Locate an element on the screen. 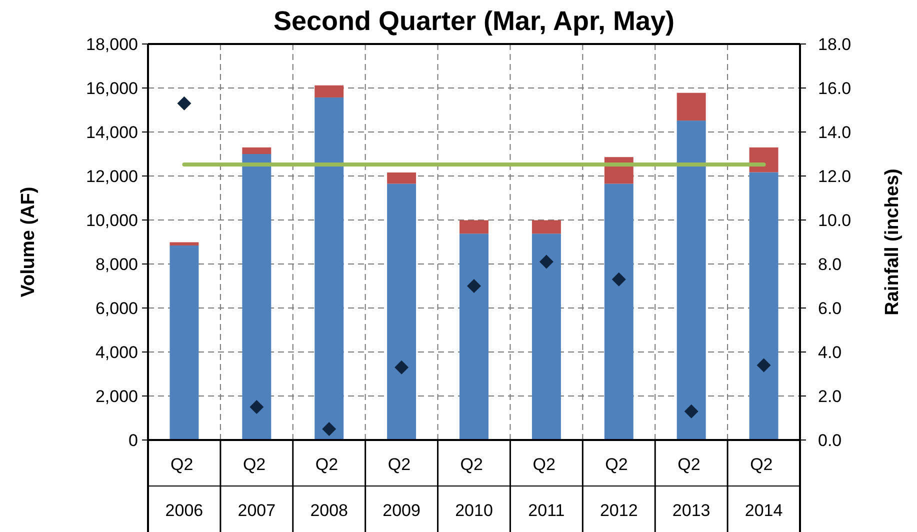  y-axis-title: Volume (AF) is located at coordinates (28, 242).